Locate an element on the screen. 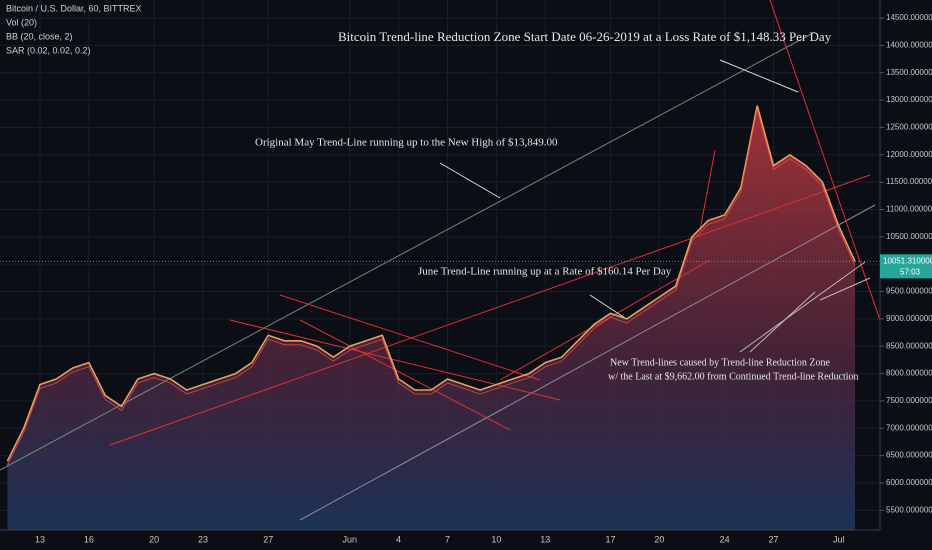  x-tick-label: 7 is located at coordinates (447, 539).